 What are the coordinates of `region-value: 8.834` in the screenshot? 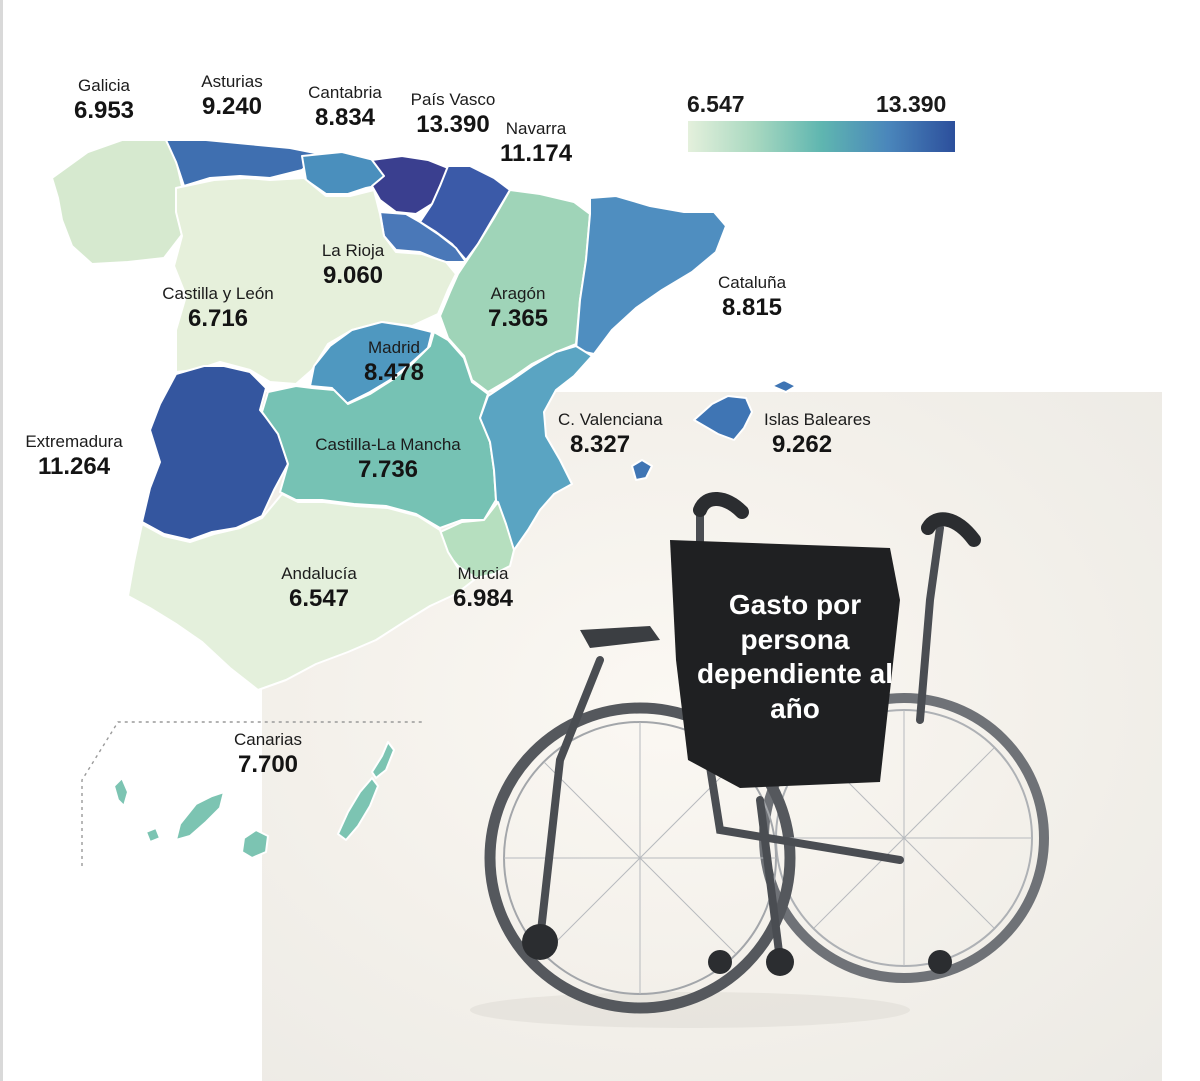 It's located at (345, 117).